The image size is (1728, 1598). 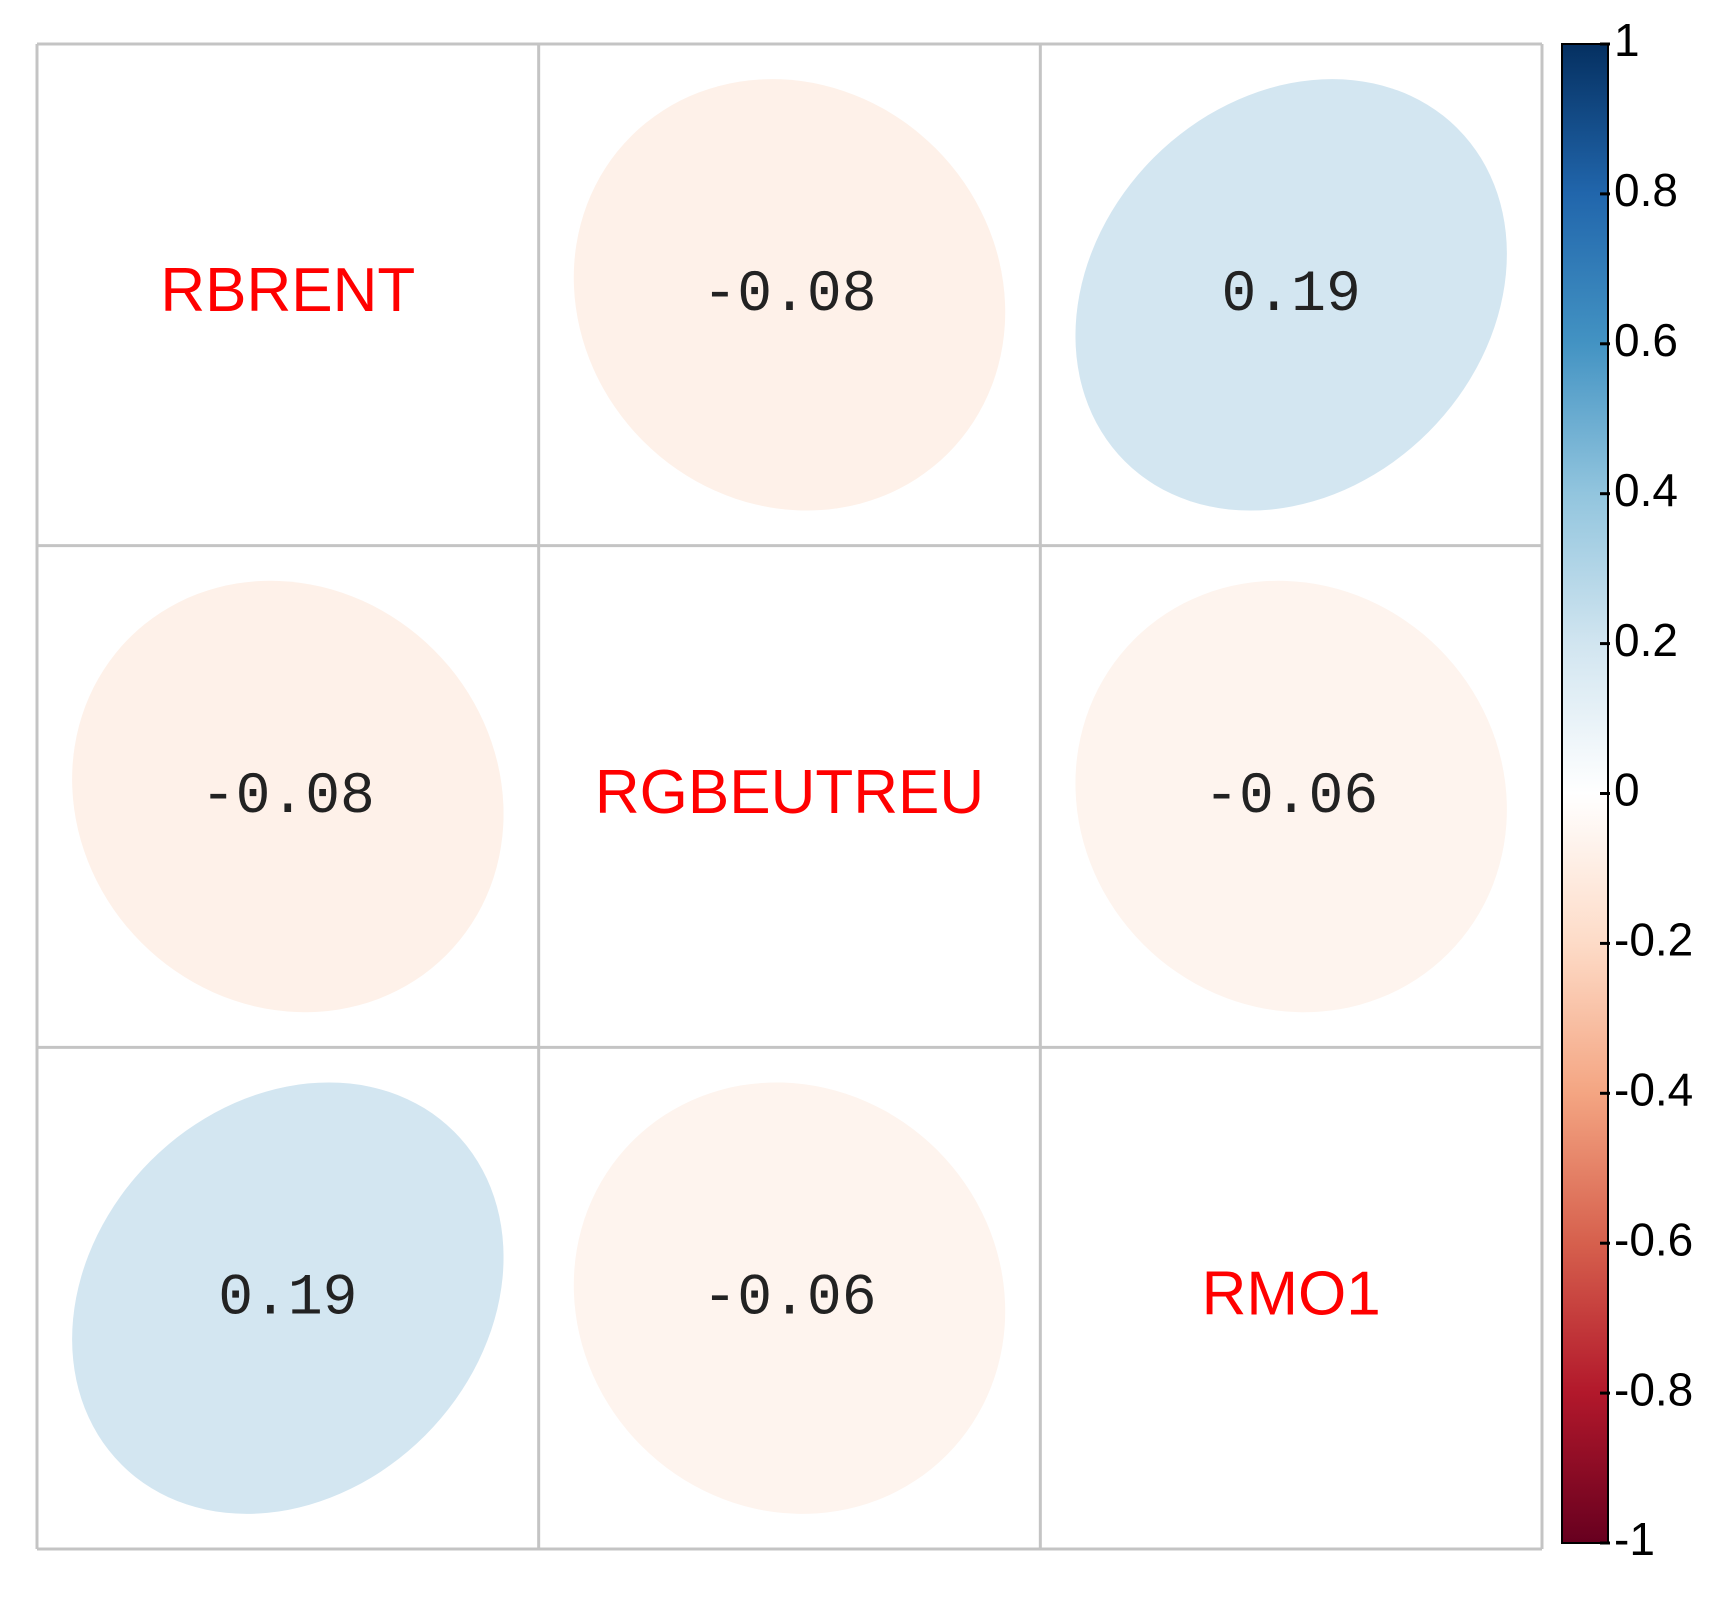 What do you see at coordinates (1646, 190) in the screenshot?
I see `colorbar-tick-label: 0.8` at bounding box center [1646, 190].